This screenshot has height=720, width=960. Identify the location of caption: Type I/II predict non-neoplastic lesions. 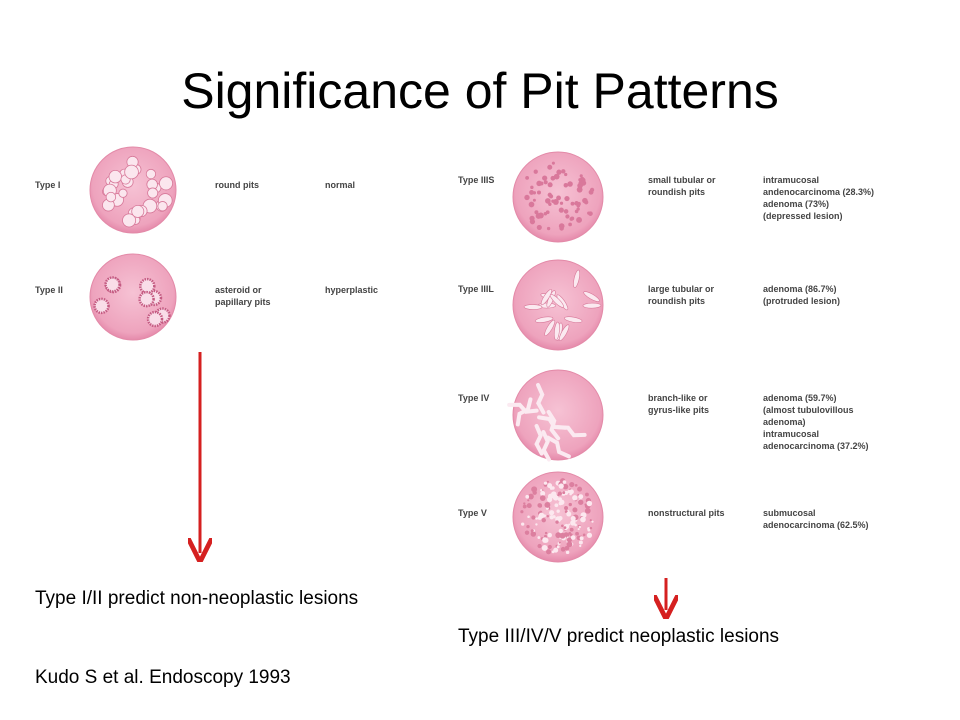
(197, 598).